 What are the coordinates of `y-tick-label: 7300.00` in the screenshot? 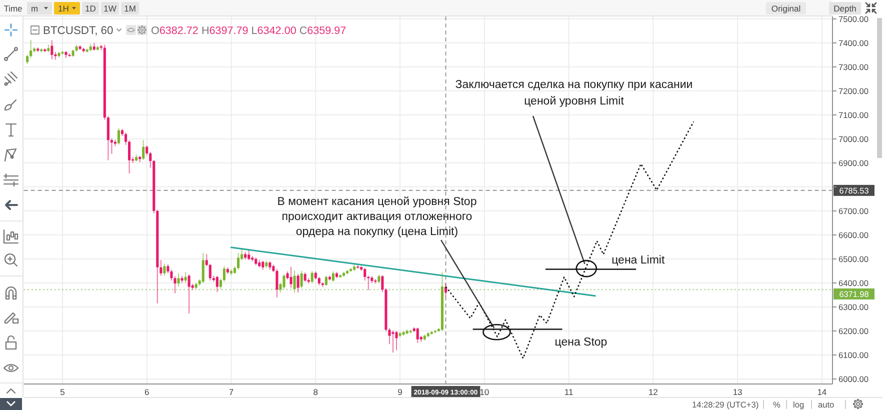 It's located at (853, 67).